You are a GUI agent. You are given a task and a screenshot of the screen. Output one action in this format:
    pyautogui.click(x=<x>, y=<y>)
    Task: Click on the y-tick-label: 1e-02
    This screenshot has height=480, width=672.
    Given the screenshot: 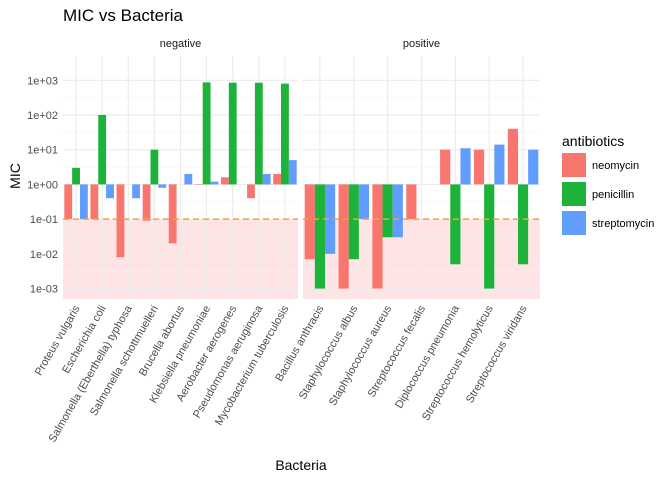 What is the action you would take?
    pyautogui.click(x=44, y=255)
    